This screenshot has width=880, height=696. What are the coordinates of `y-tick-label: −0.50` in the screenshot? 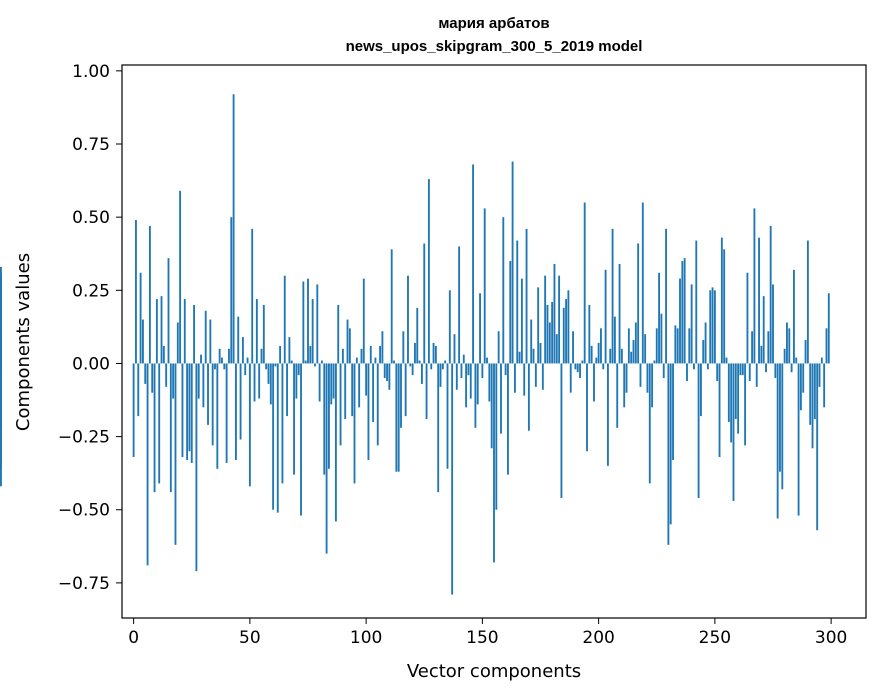 It's located at (84, 511).